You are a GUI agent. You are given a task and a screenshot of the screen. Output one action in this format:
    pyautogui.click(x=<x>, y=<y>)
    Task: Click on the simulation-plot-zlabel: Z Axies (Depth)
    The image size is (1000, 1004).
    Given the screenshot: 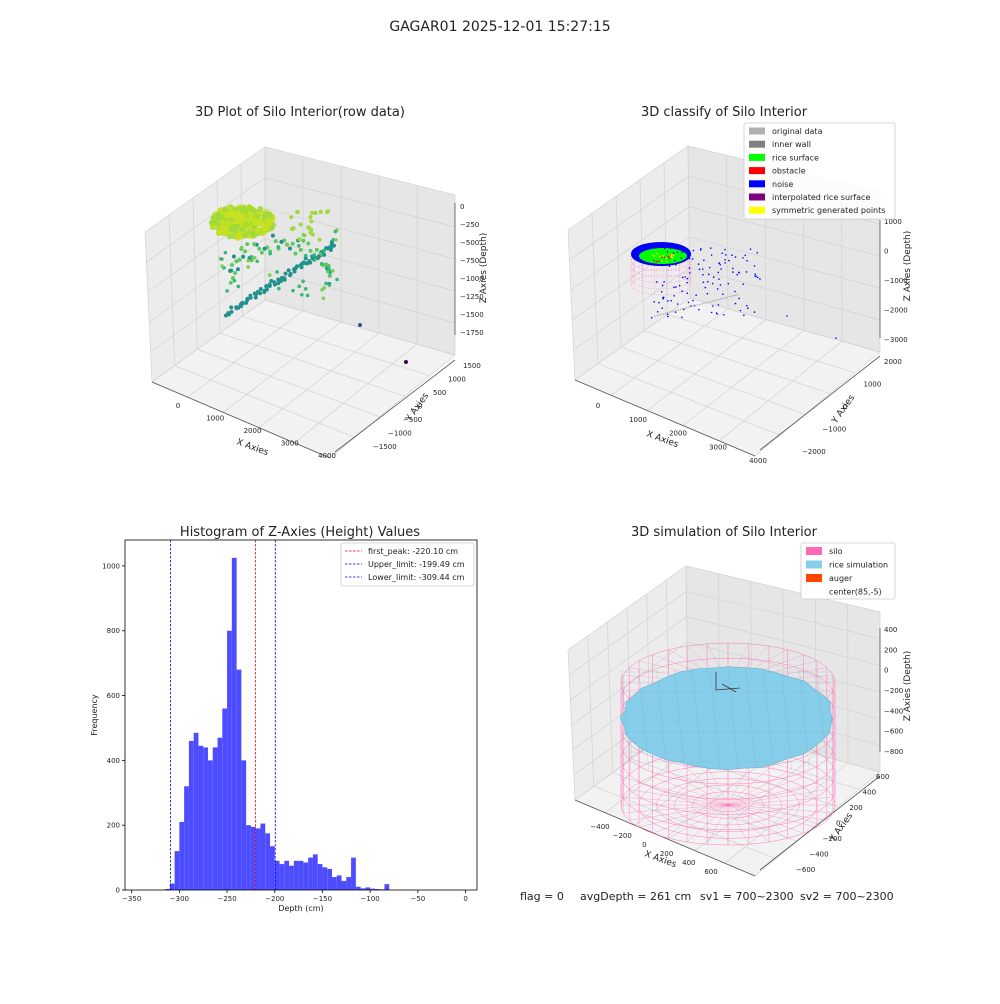 What is the action you would take?
    pyautogui.click(x=908, y=686)
    